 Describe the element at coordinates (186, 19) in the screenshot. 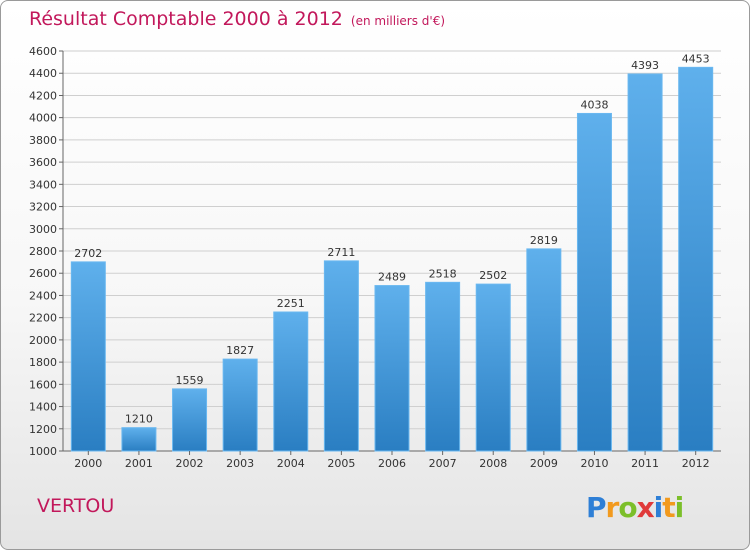

I see `chart-title-text: Résultat Comptable 2000 à 2012` at that location.